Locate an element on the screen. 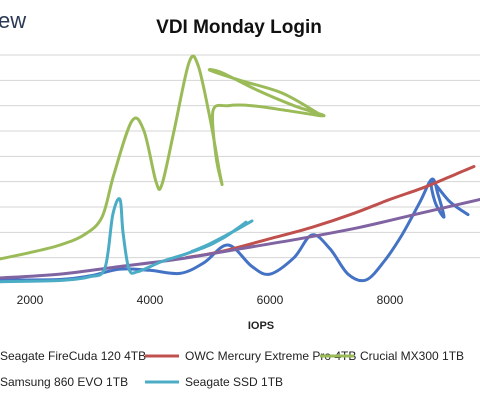 This screenshot has height=401, width=480. chart-title: VDI Monday Login is located at coordinates (239, 27).